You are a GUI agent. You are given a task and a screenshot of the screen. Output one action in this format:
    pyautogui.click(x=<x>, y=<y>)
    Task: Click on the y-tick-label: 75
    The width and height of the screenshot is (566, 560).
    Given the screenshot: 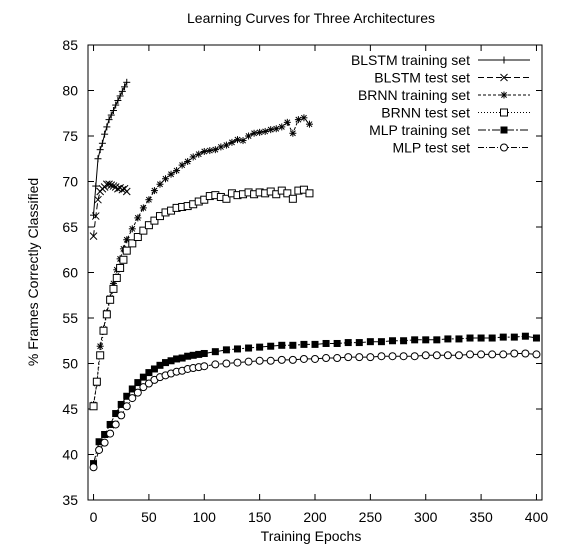 What is the action you would take?
    pyautogui.click(x=70, y=136)
    